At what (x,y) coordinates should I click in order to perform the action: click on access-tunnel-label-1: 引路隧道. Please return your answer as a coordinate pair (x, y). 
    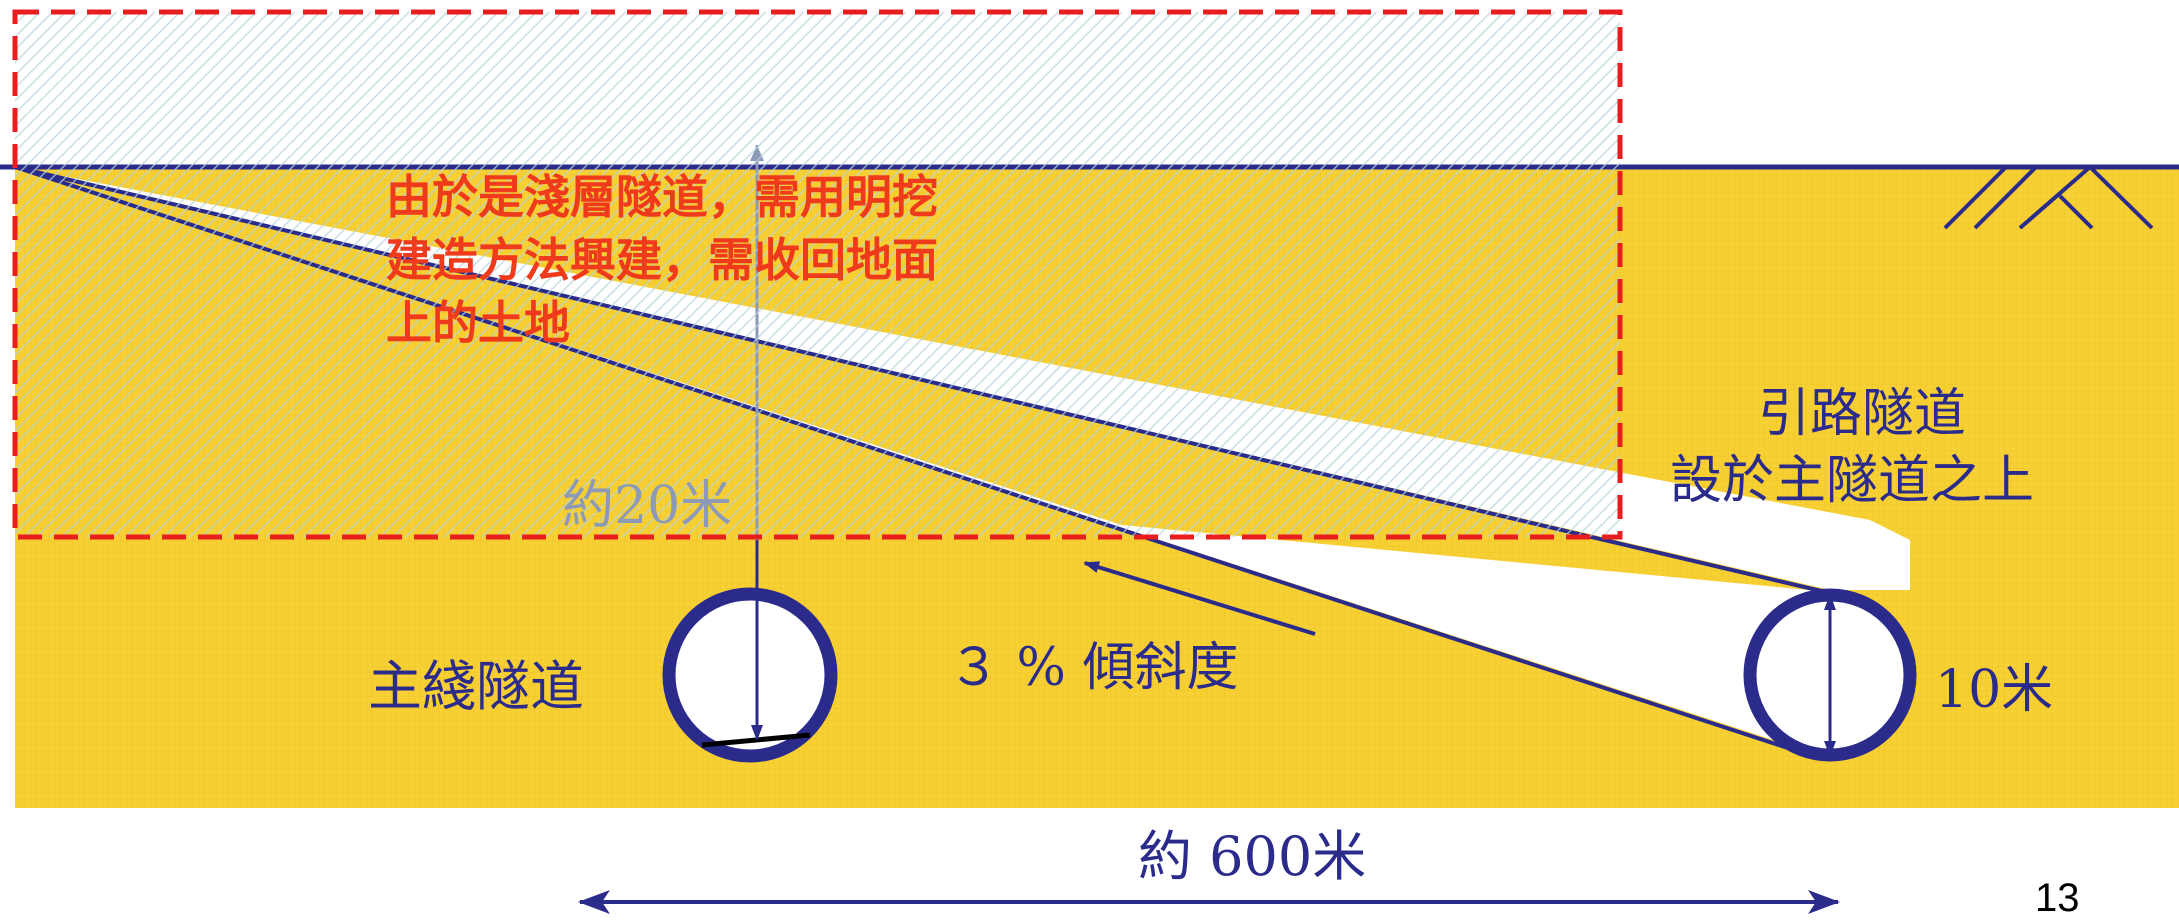
    Looking at the image, I should click on (1862, 414).